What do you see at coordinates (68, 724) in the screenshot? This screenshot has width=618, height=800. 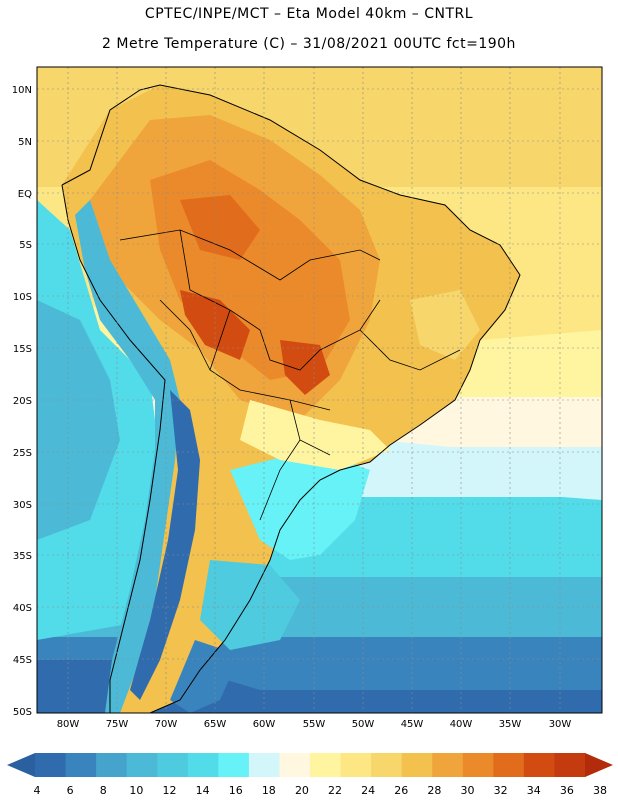 I see `lon-label: 80W` at bounding box center [68, 724].